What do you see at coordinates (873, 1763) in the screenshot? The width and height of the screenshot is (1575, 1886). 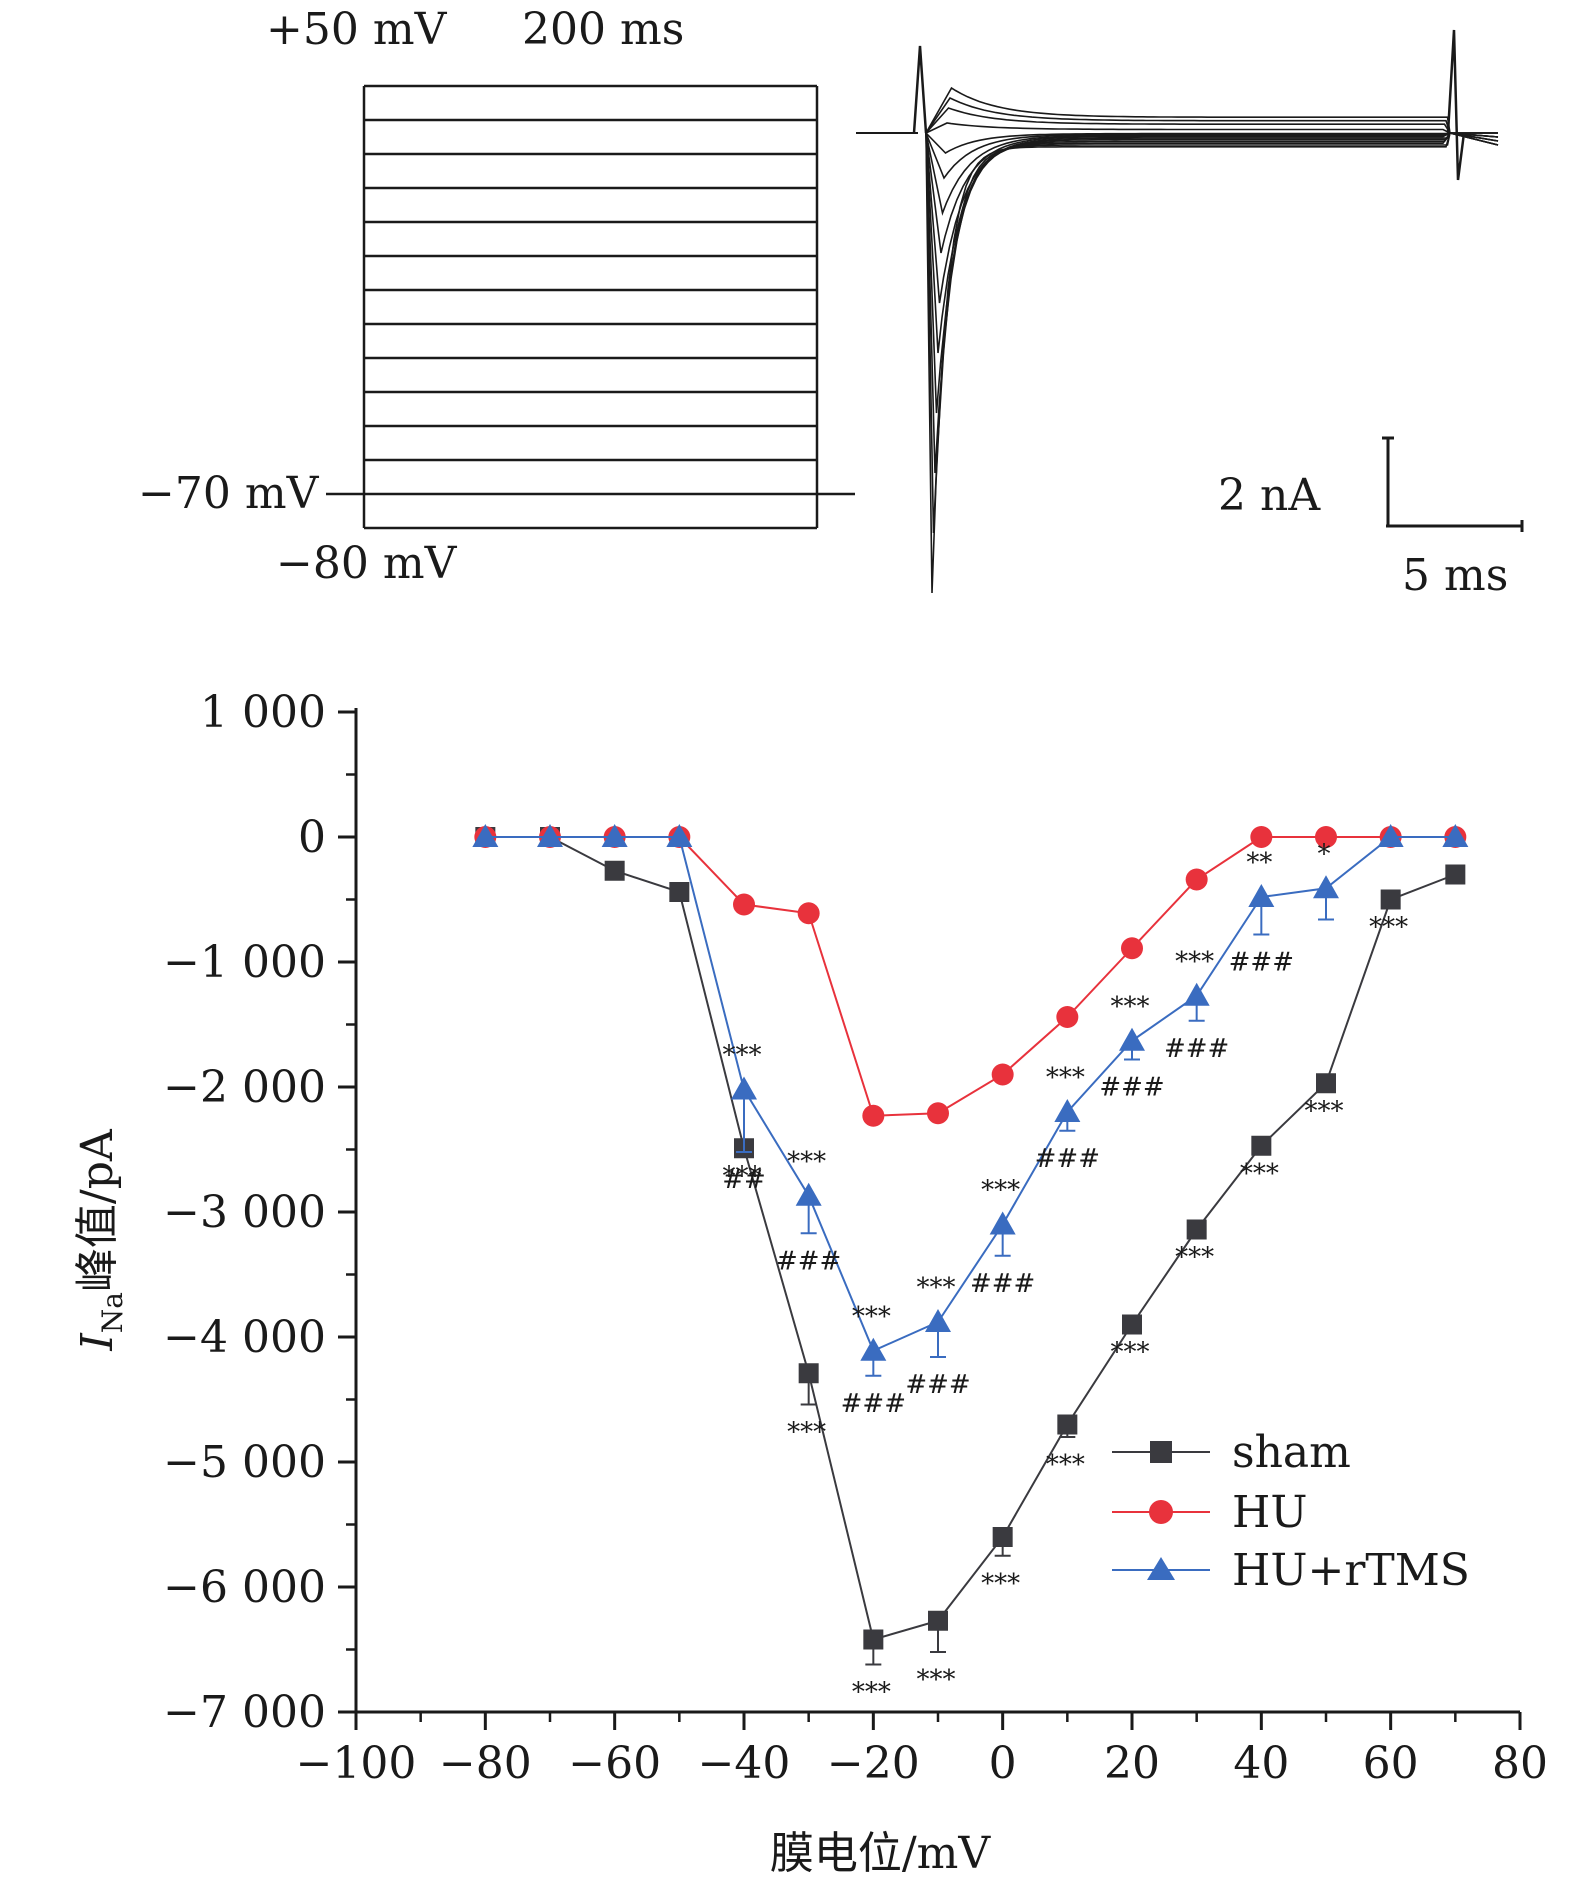 I see `x-tick-label: −20` at bounding box center [873, 1763].